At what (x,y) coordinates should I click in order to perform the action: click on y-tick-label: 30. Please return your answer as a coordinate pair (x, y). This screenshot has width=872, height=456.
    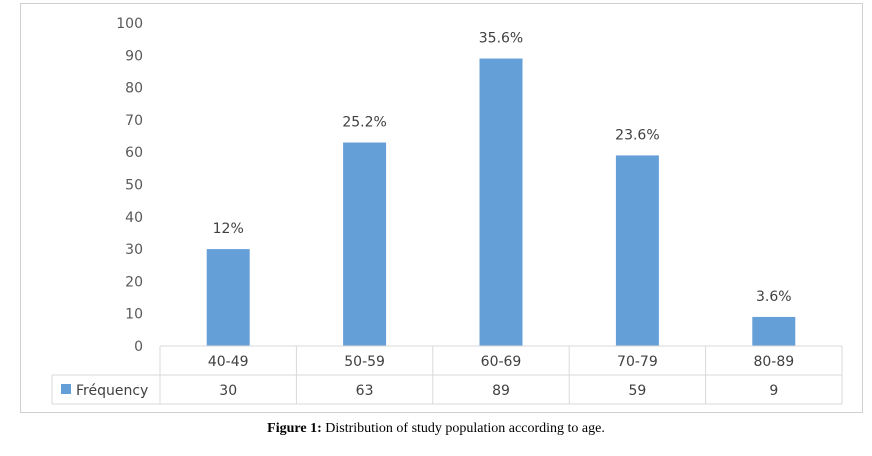
    Looking at the image, I should click on (134, 250).